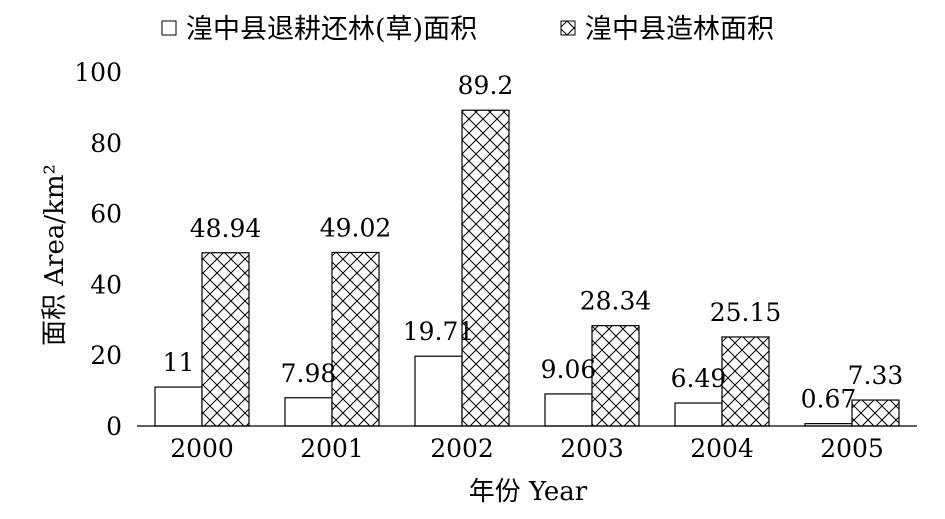 The image size is (945, 519). Describe the element at coordinates (98, 249) in the screenshot. I see `y-axis: 0 20 40 60 80 100` at that location.